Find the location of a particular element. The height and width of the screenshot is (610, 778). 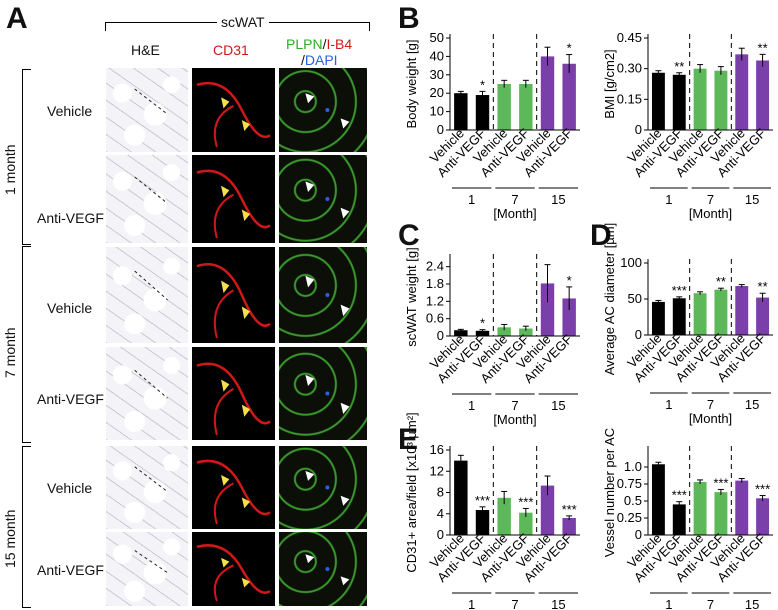

y-tick-label: 40 is located at coordinates (437, 55).